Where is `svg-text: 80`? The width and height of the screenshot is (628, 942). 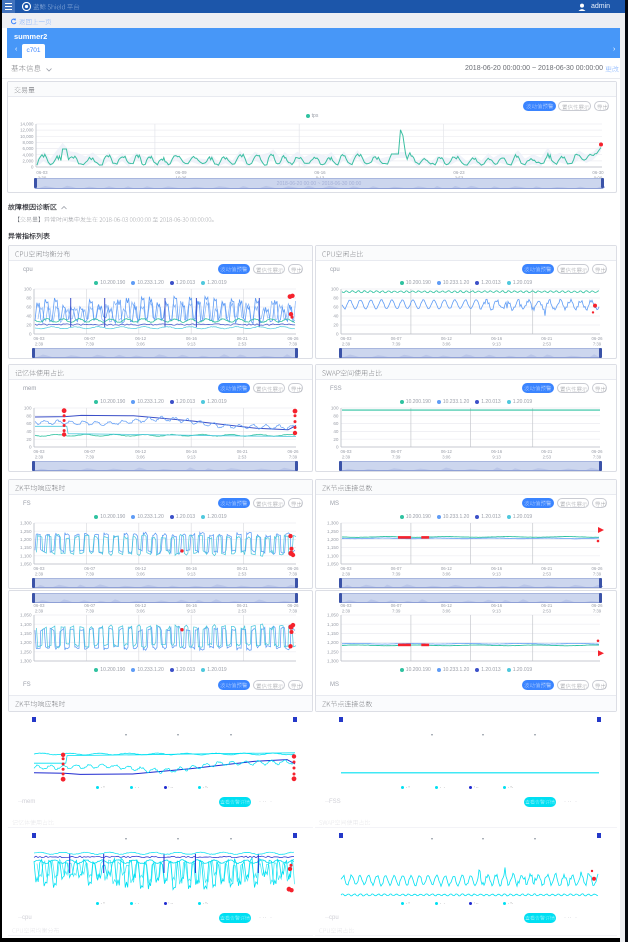 svg-text: 80 is located at coordinates (29, 298).